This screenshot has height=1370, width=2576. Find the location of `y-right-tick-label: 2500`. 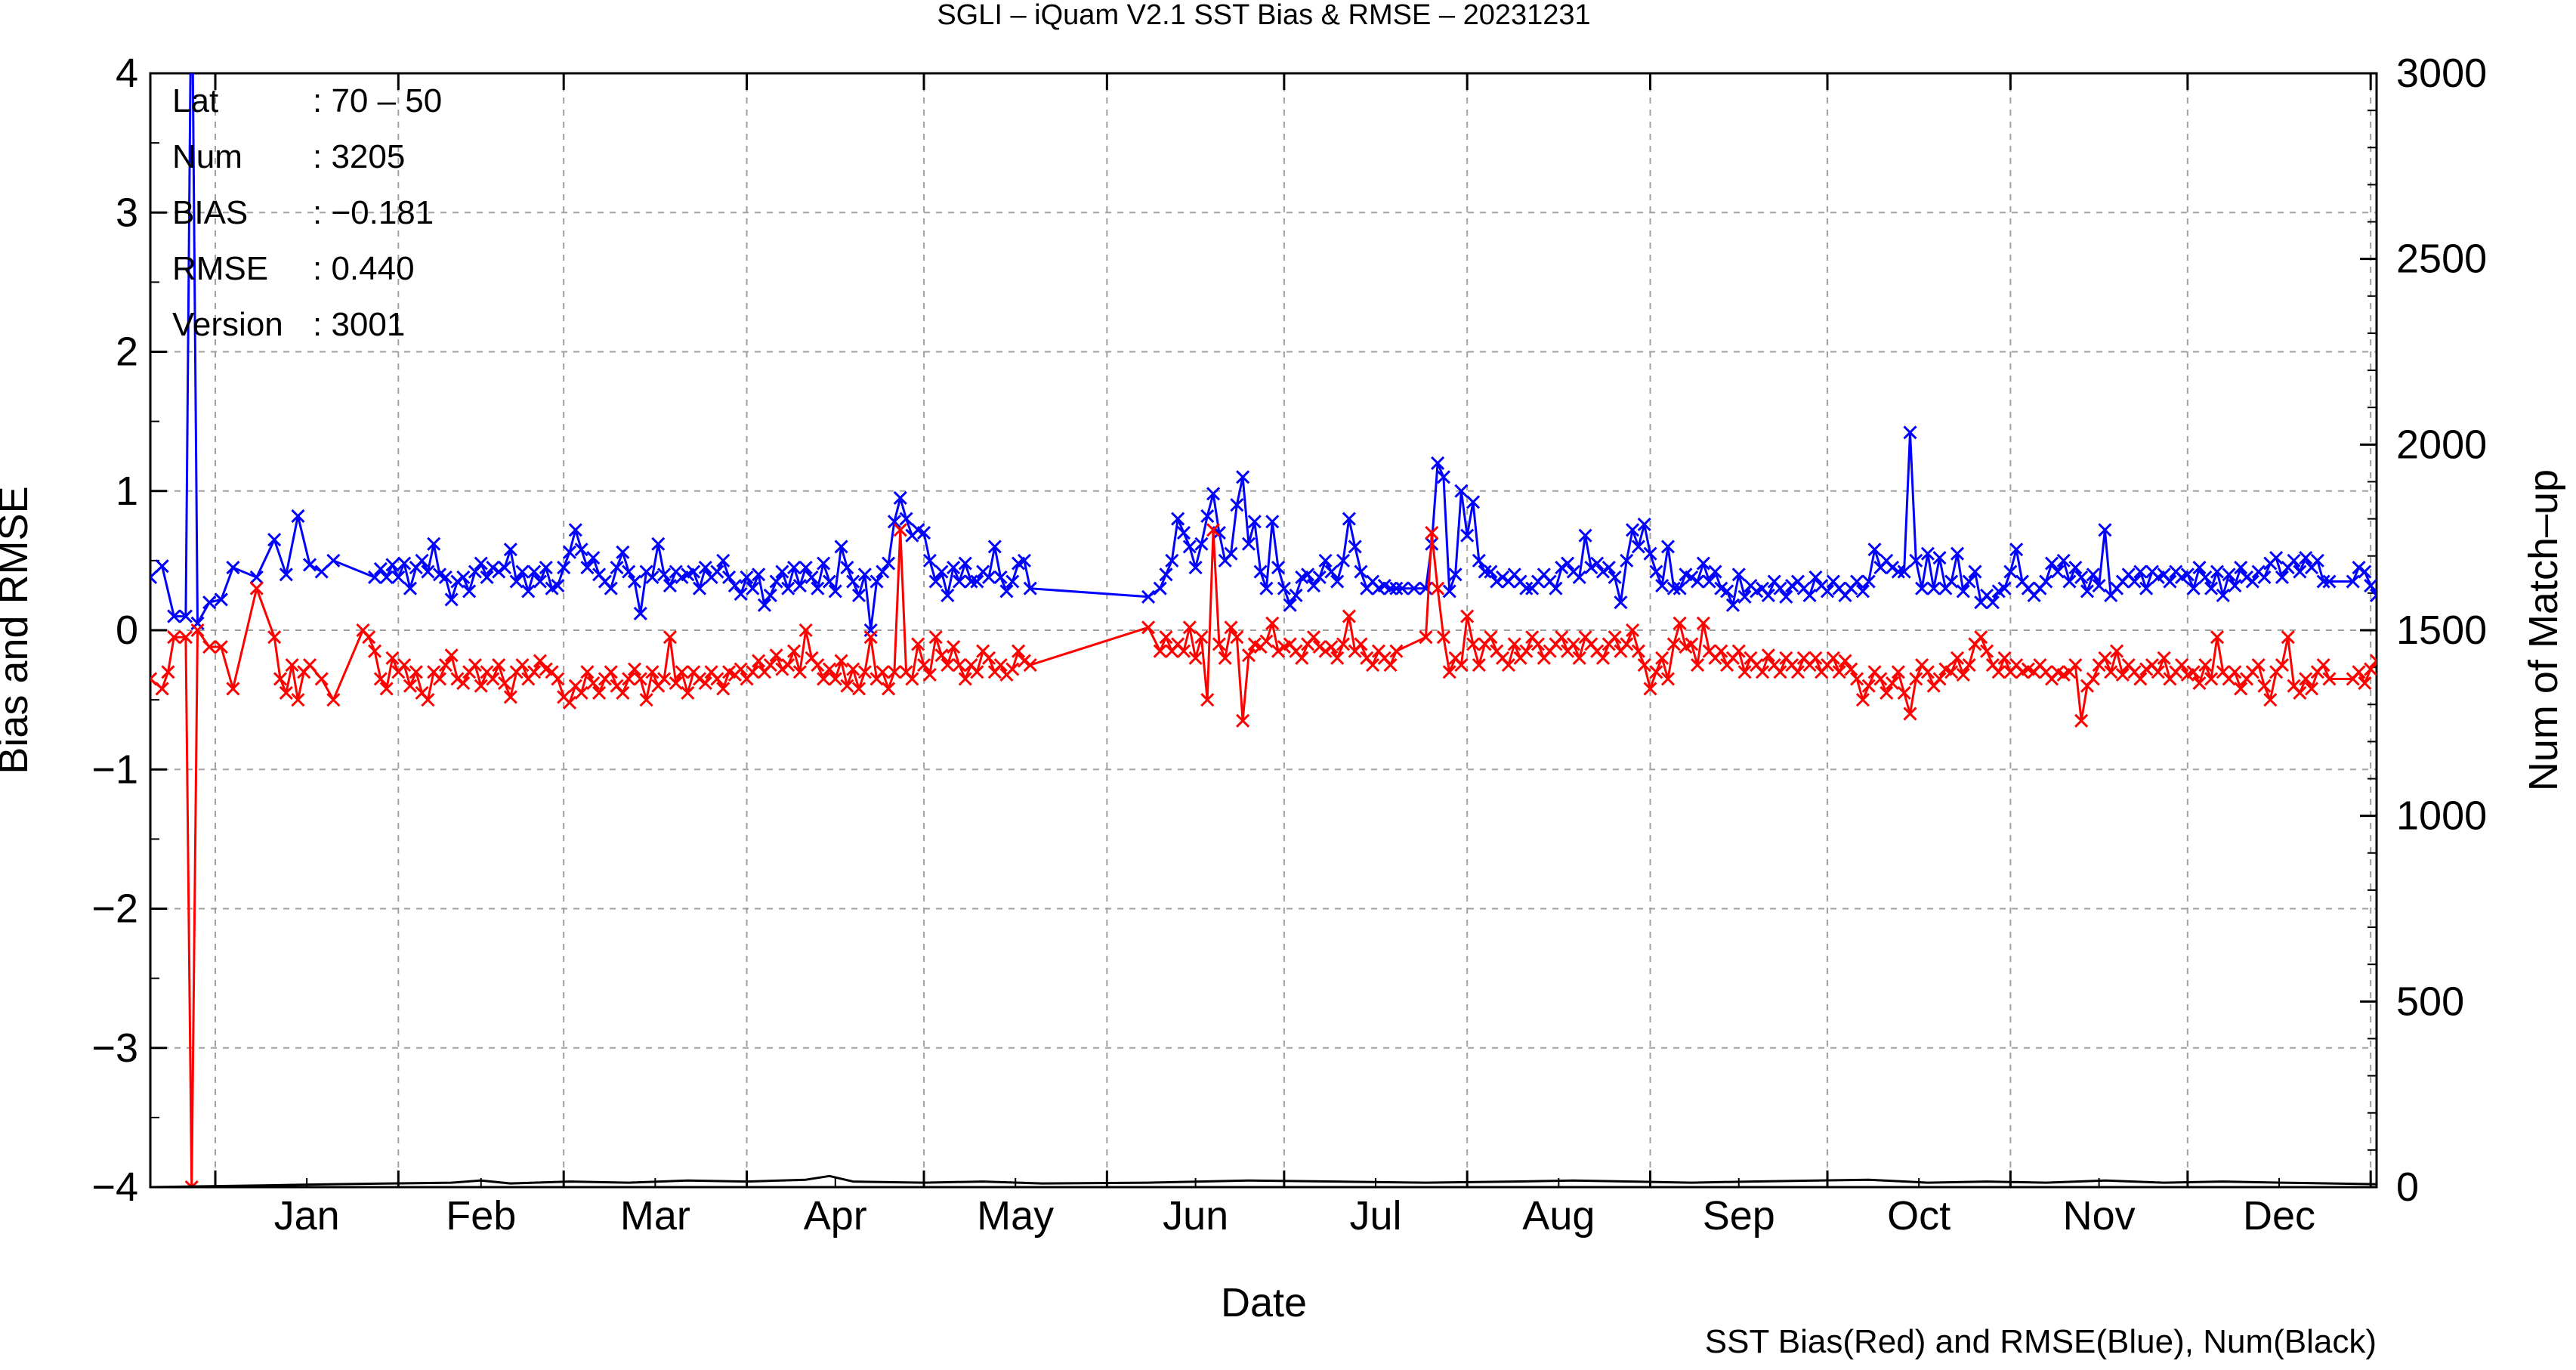

y-right-tick-label: 2500 is located at coordinates (2441, 259).